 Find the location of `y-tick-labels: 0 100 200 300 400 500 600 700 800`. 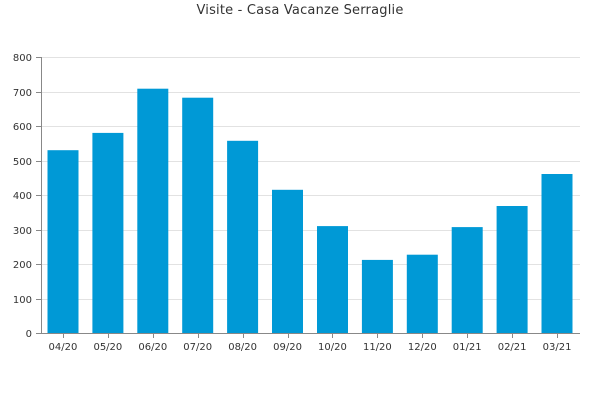

y-tick-labels: 0 100 200 300 400 500 600 700 800 is located at coordinates (22, 196).